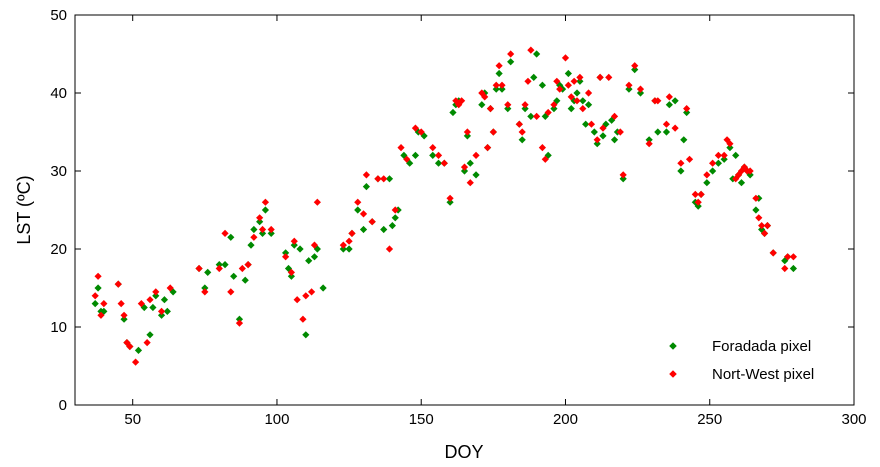 The image size is (880, 467). I want to click on y-tick-label: 30, so click(58, 171).